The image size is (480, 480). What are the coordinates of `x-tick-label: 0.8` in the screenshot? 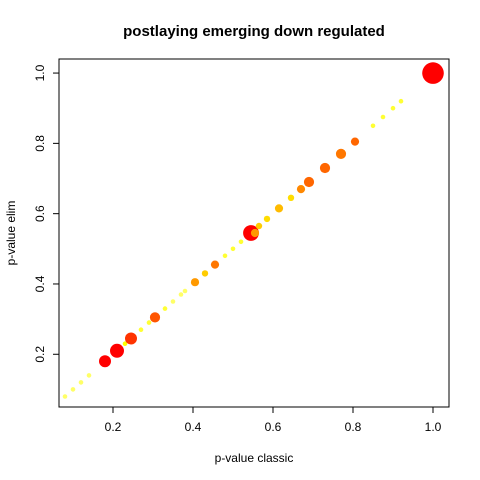 It's located at (353, 427).